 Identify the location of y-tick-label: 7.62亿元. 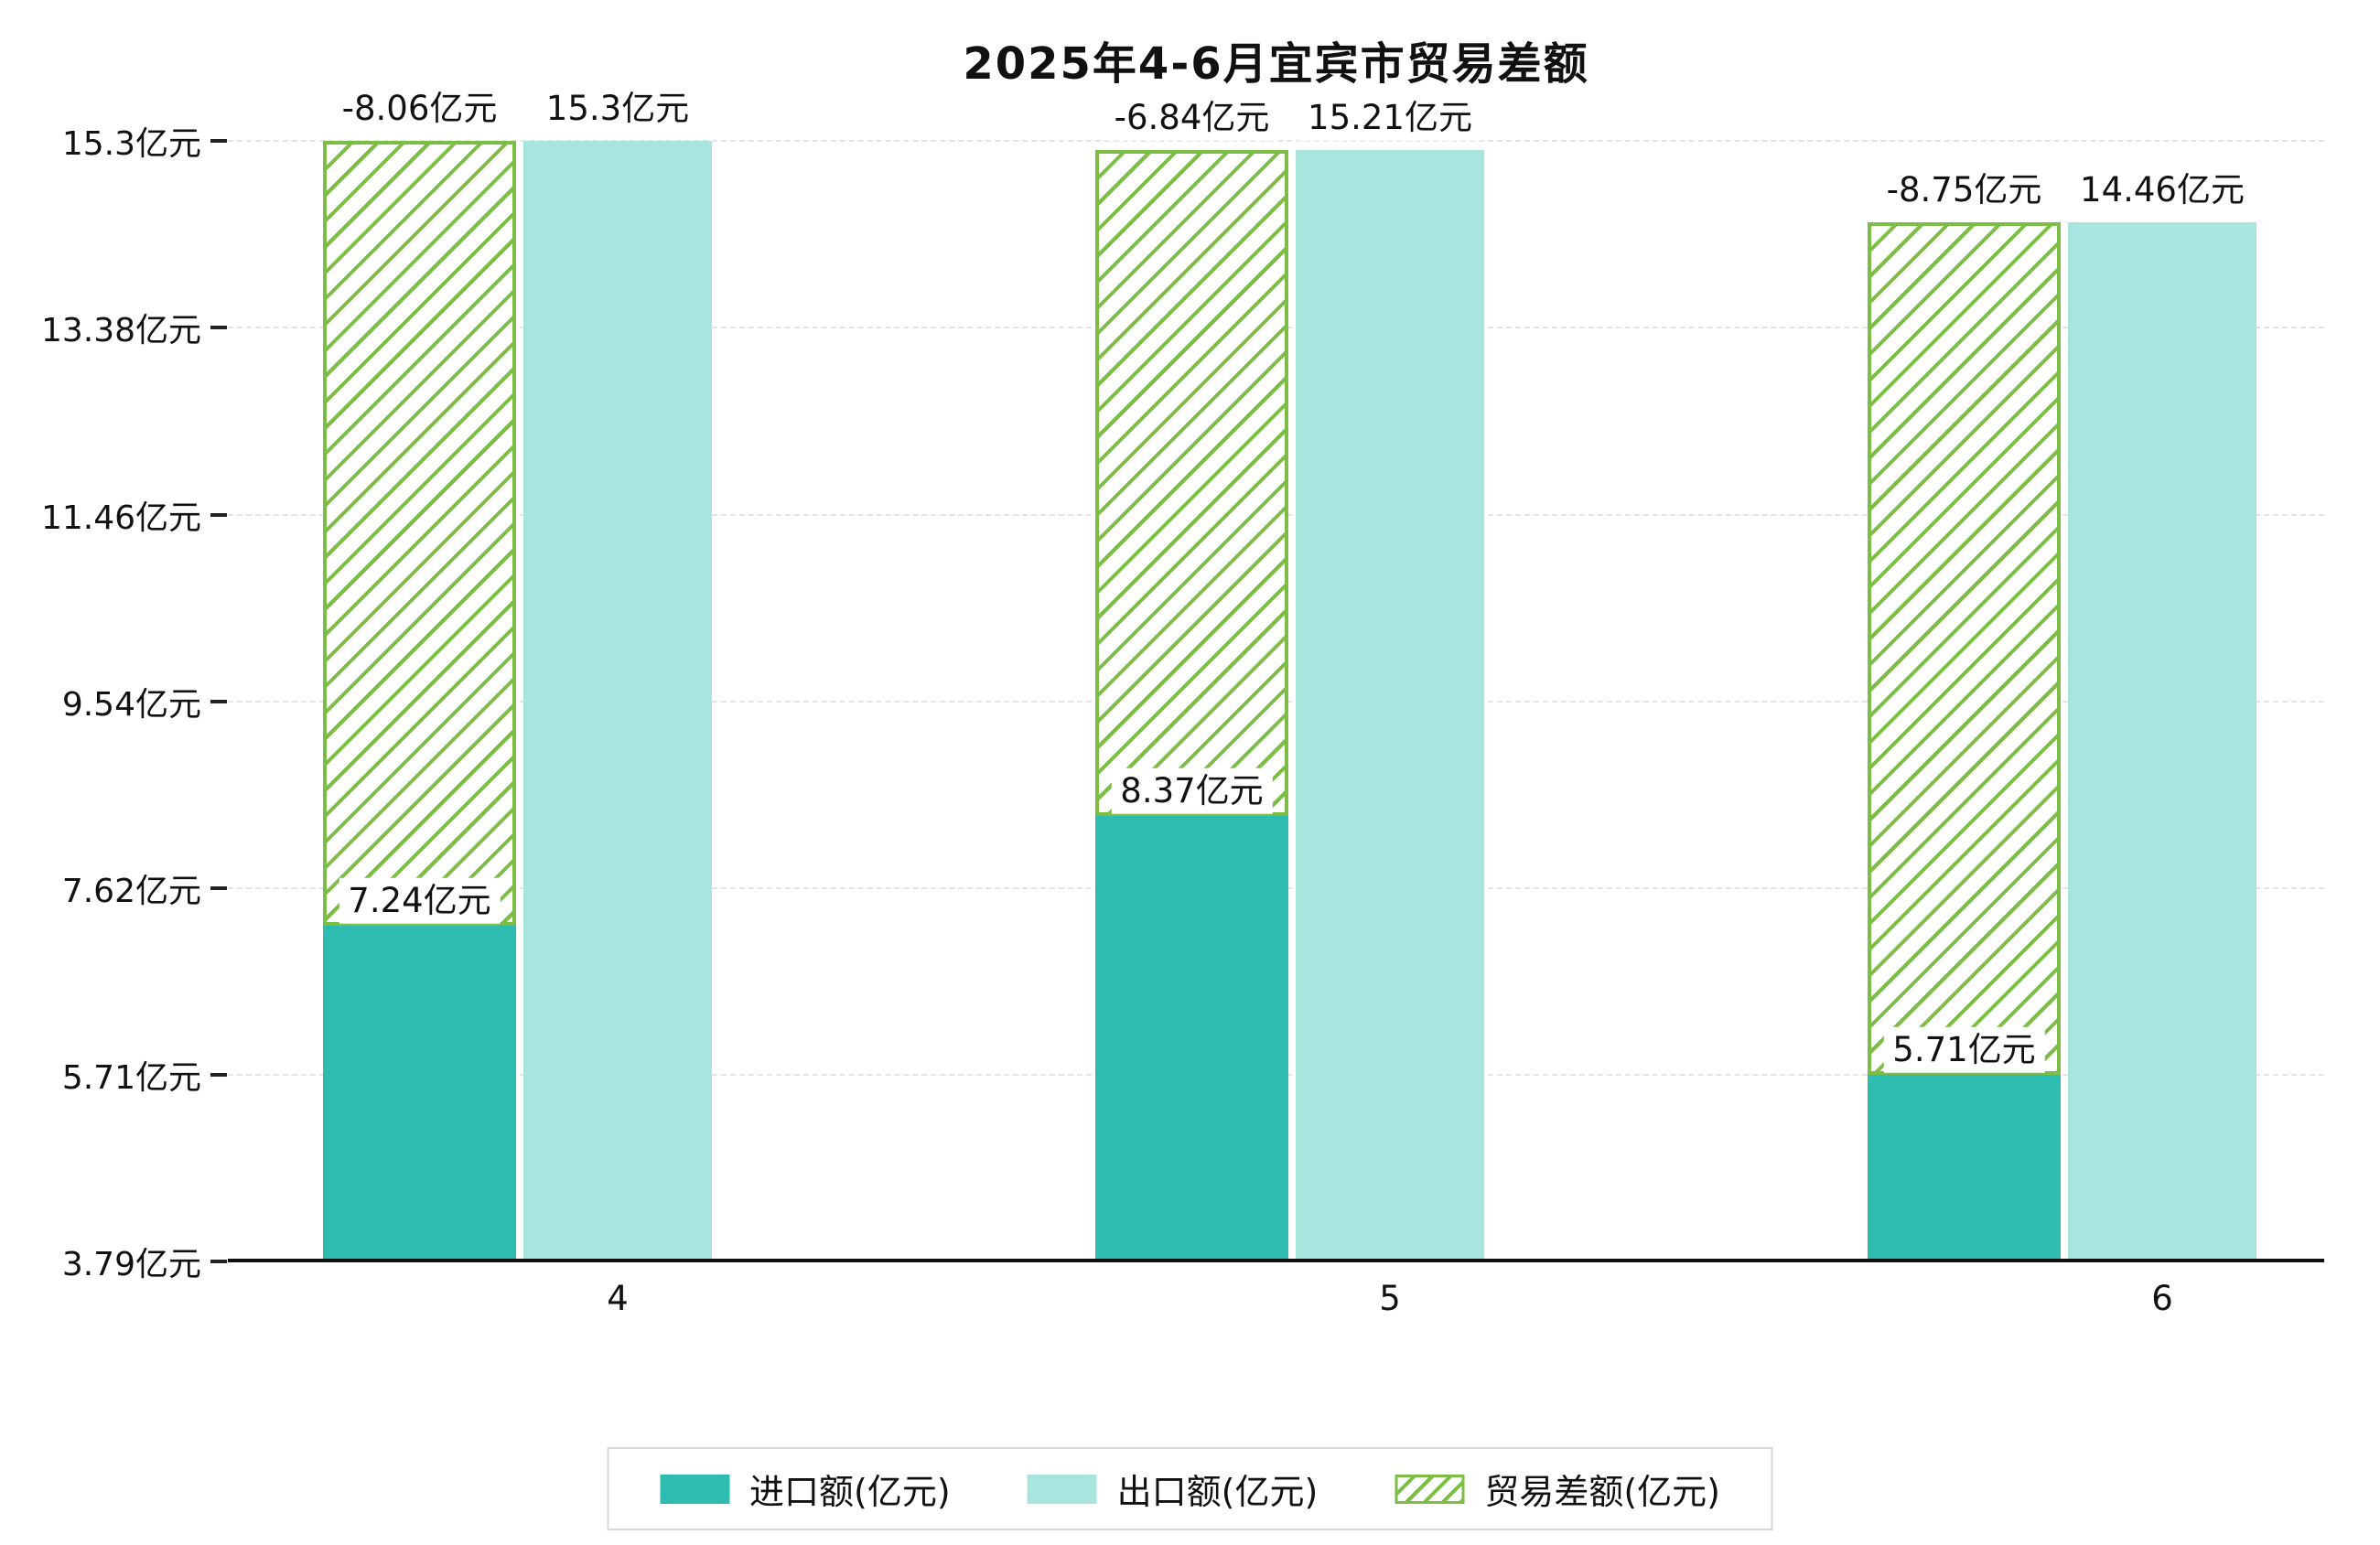
(131, 892).